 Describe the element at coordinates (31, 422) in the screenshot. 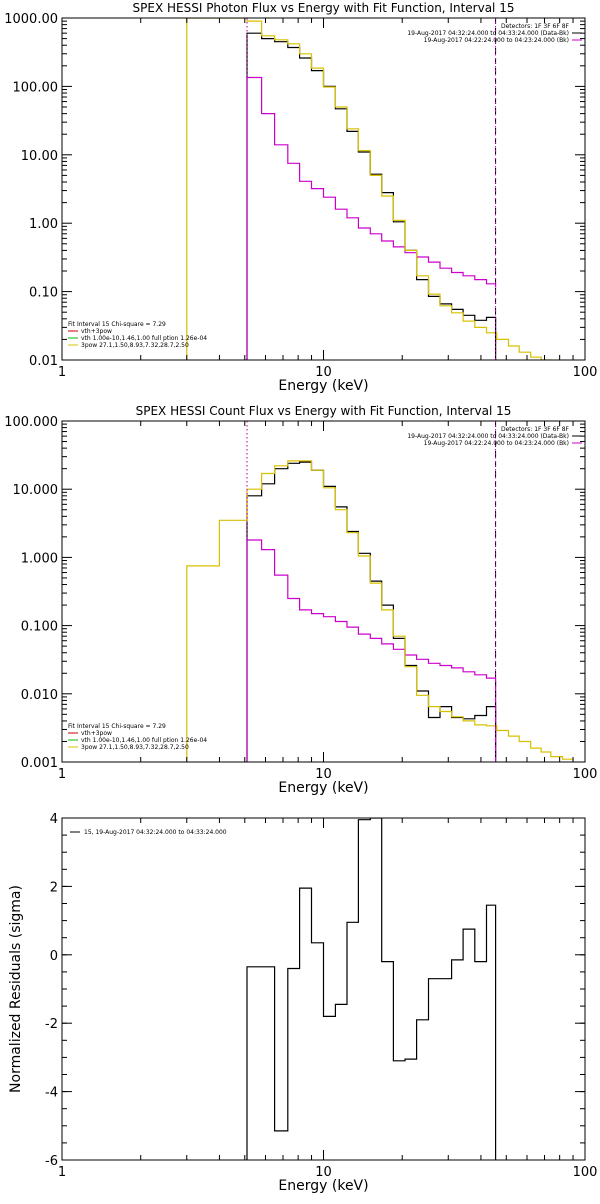

I see `y-tick-label: 100.000` at that location.